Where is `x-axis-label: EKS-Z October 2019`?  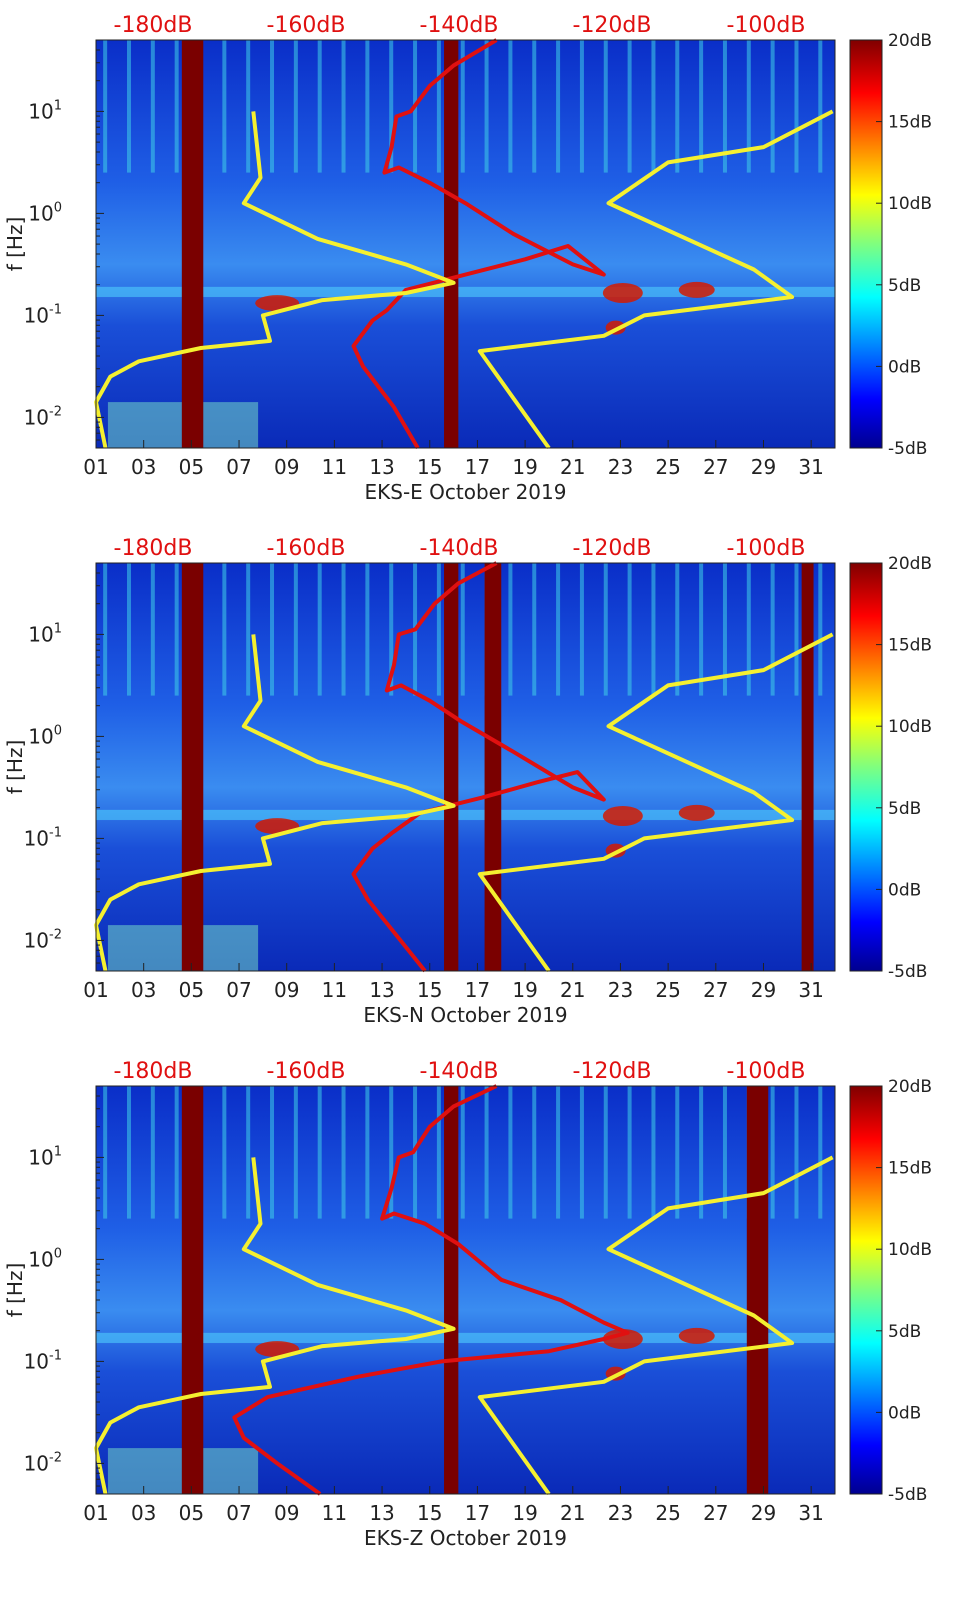 x-axis-label: EKS-Z October 2019 is located at coordinates (465, 1538).